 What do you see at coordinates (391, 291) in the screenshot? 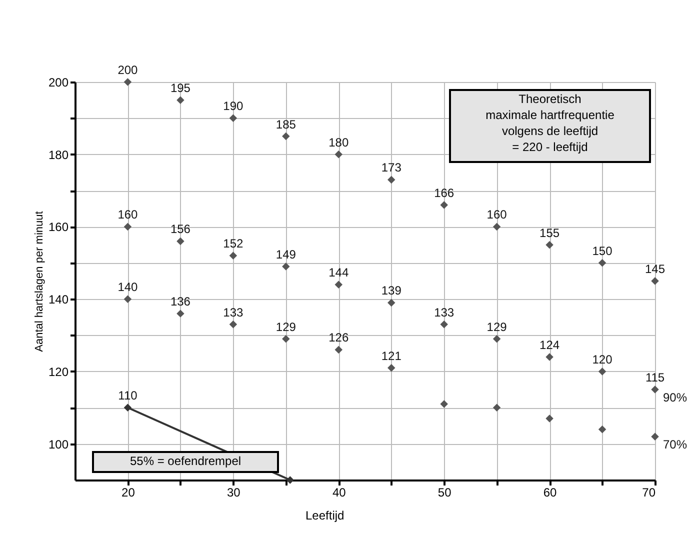
I see `data-label: 139` at bounding box center [391, 291].